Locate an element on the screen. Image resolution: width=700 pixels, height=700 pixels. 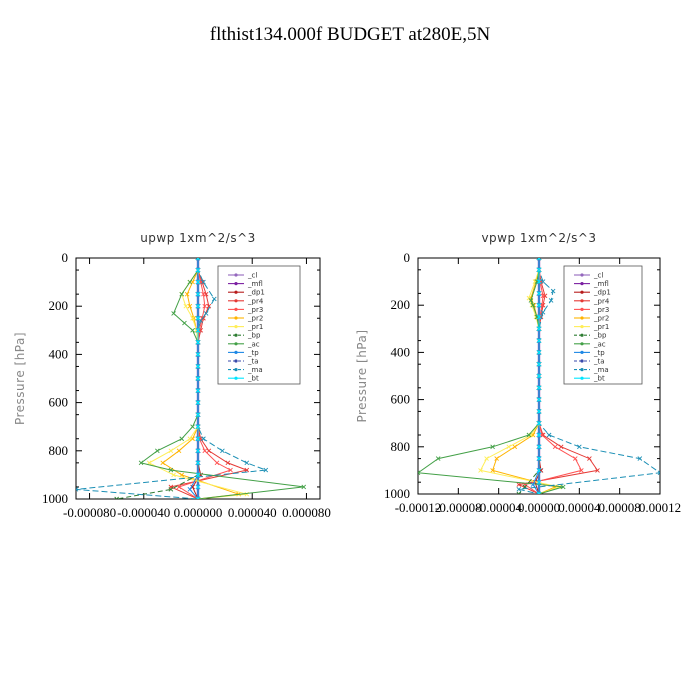
y-tick-label: 1000 is located at coordinates (55, 498).